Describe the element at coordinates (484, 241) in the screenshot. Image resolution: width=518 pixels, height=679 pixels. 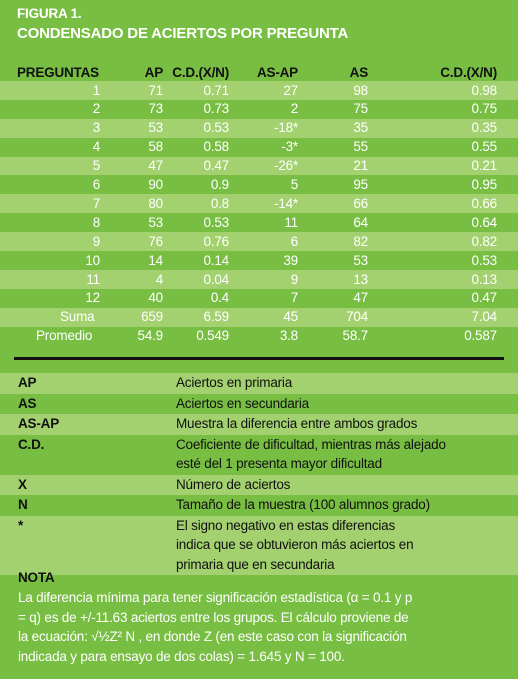
I see `table-cell: 0.82` at that location.